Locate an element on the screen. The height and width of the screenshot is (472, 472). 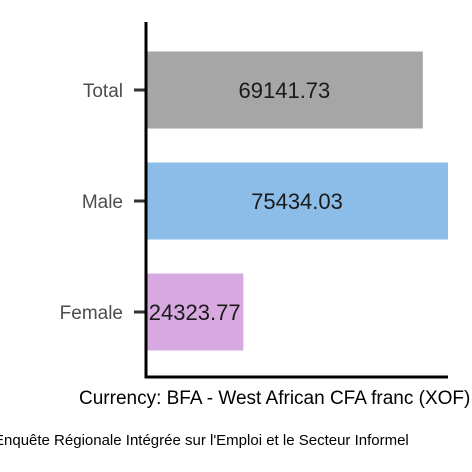
category-label-male: Male is located at coordinates (102, 202).